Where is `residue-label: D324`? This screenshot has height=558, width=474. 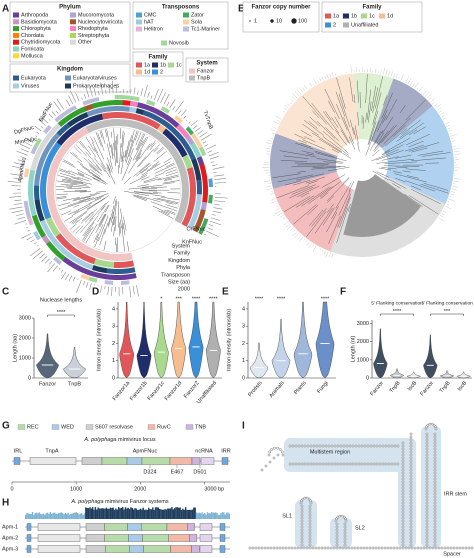 residue-label: D324 is located at coordinates (149, 472).